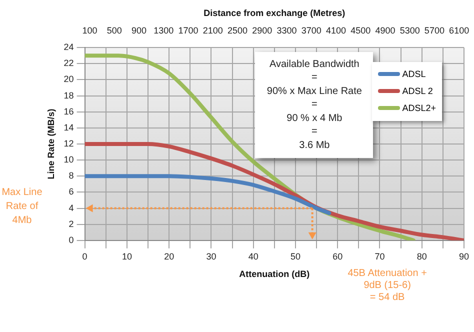 The image size is (474, 332). What do you see at coordinates (71, 191) in the screenshot?
I see `y-tick-label: 6` at bounding box center [71, 191].